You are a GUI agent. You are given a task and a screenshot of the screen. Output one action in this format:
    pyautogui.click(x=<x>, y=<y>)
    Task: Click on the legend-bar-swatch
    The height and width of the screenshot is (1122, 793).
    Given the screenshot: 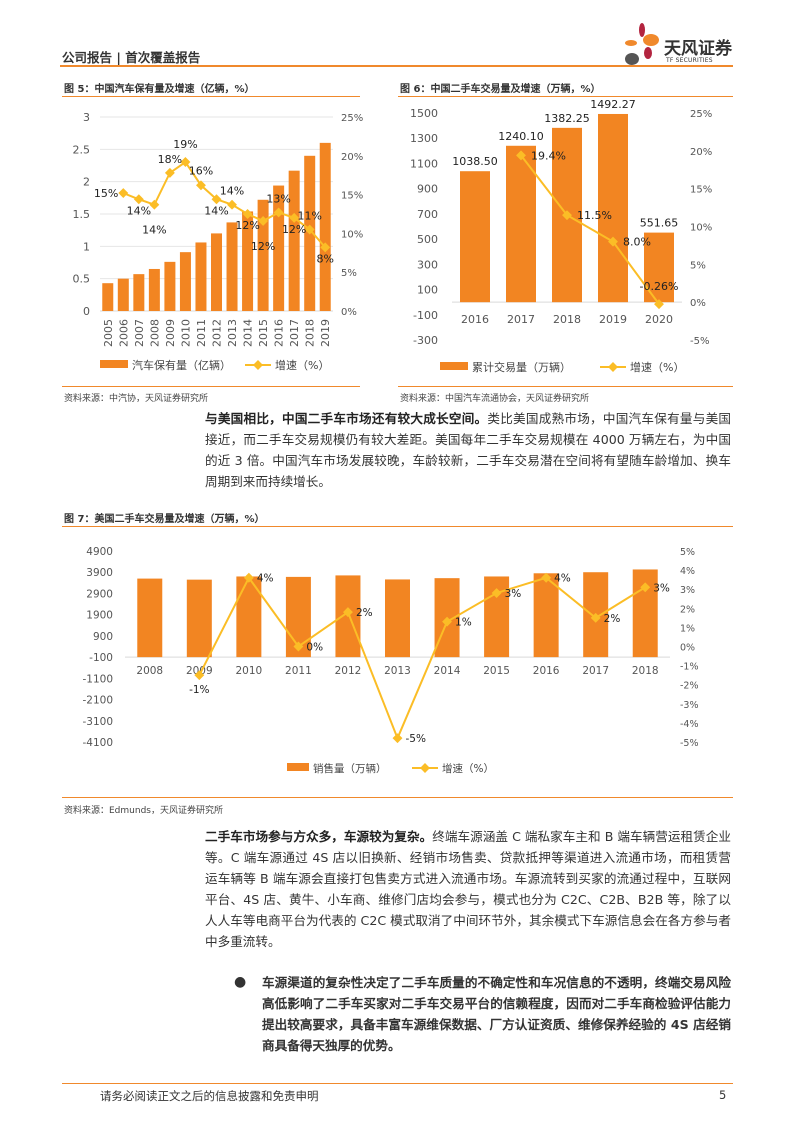 What is the action you would take?
    pyautogui.click(x=298, y=767)
    